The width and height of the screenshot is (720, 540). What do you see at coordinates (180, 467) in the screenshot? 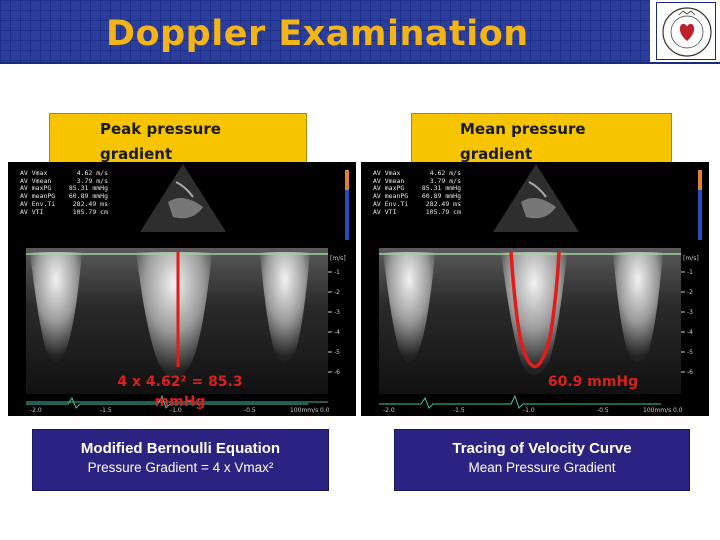
I see `caption-subtitle: Pressure Gradient = 4 x Vmax²` at bounding box center [180, 467].